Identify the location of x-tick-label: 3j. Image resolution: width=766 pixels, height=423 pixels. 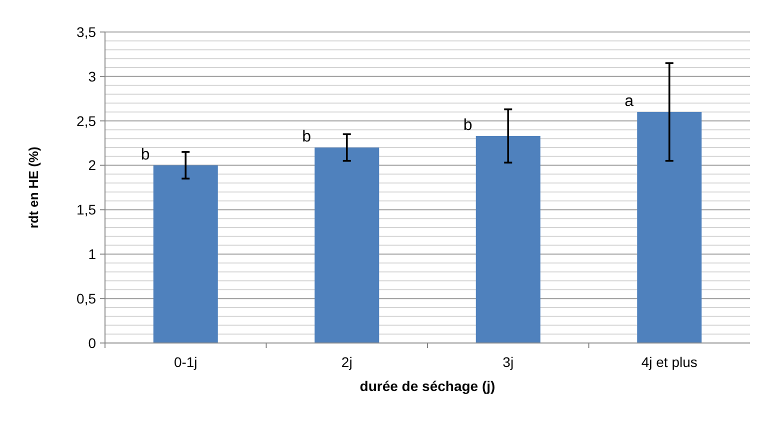
(508, 362).